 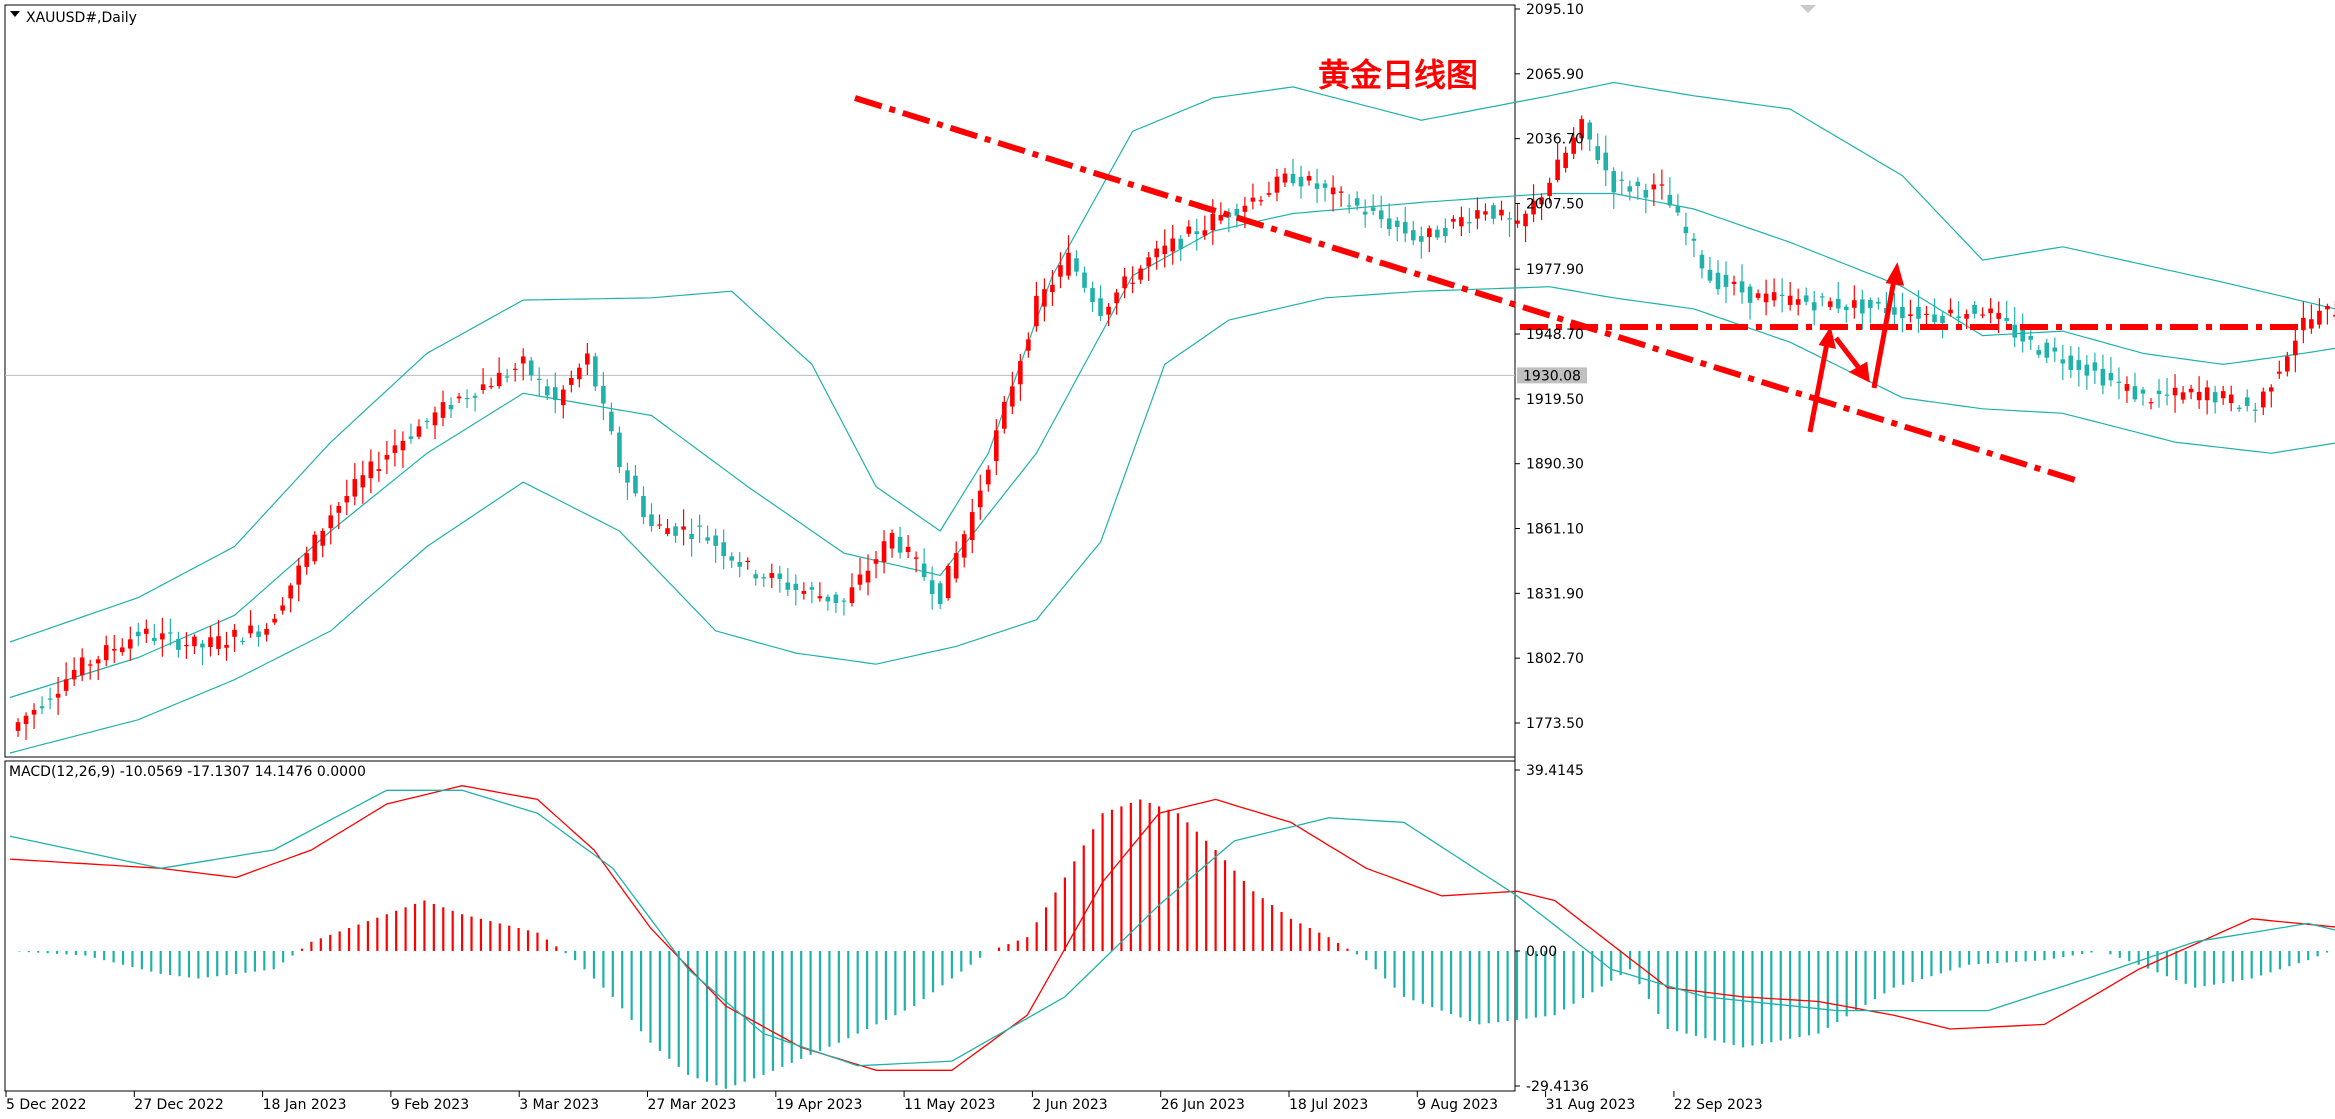 What do you see at coordinates (15, 14) in the screenshot?
I see `dropdown-triangle-icon` at bounding box center [15, 14].